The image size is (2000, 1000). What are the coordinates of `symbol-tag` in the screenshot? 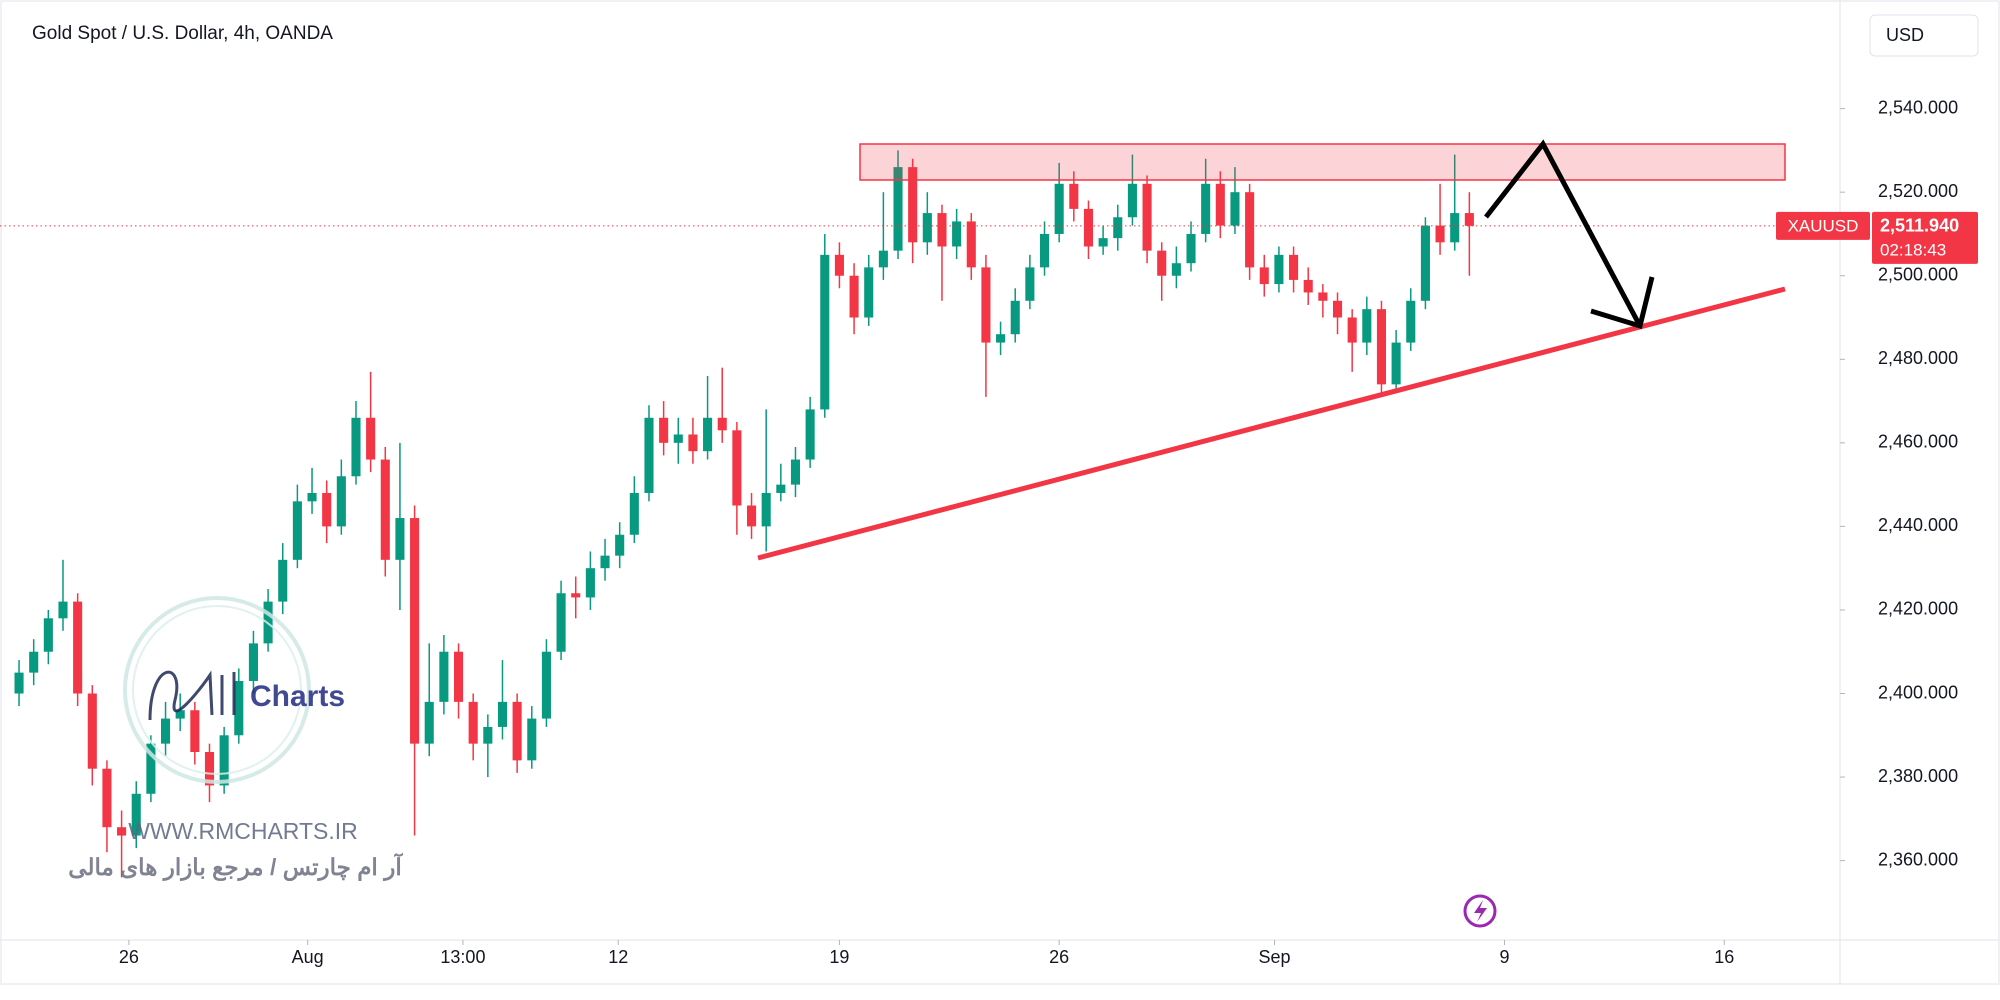 It's located at (1823, 225).